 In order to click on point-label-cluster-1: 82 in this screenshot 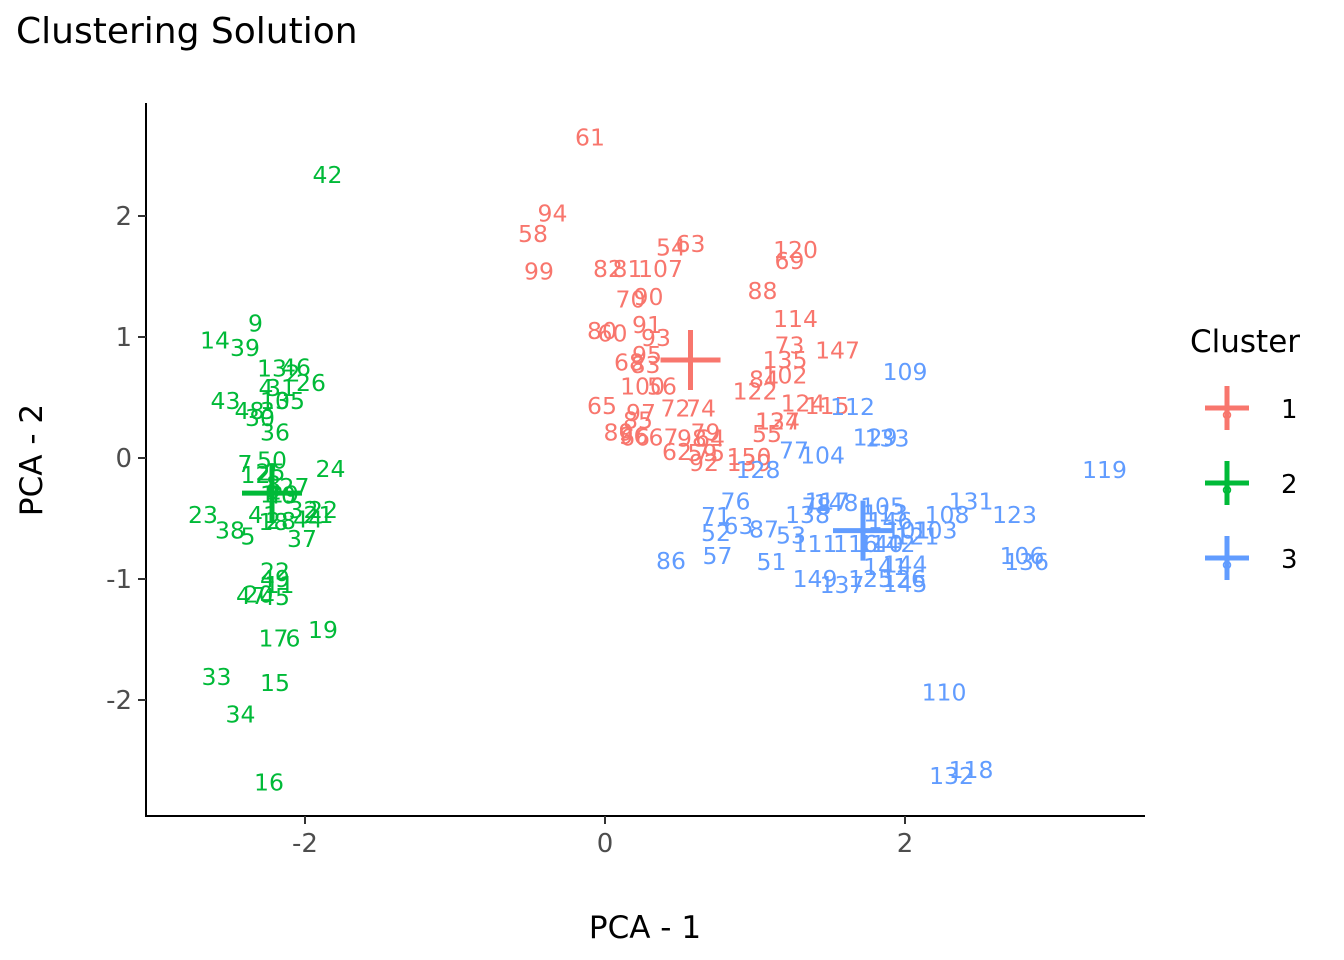, I will do `click(608, 269)`.